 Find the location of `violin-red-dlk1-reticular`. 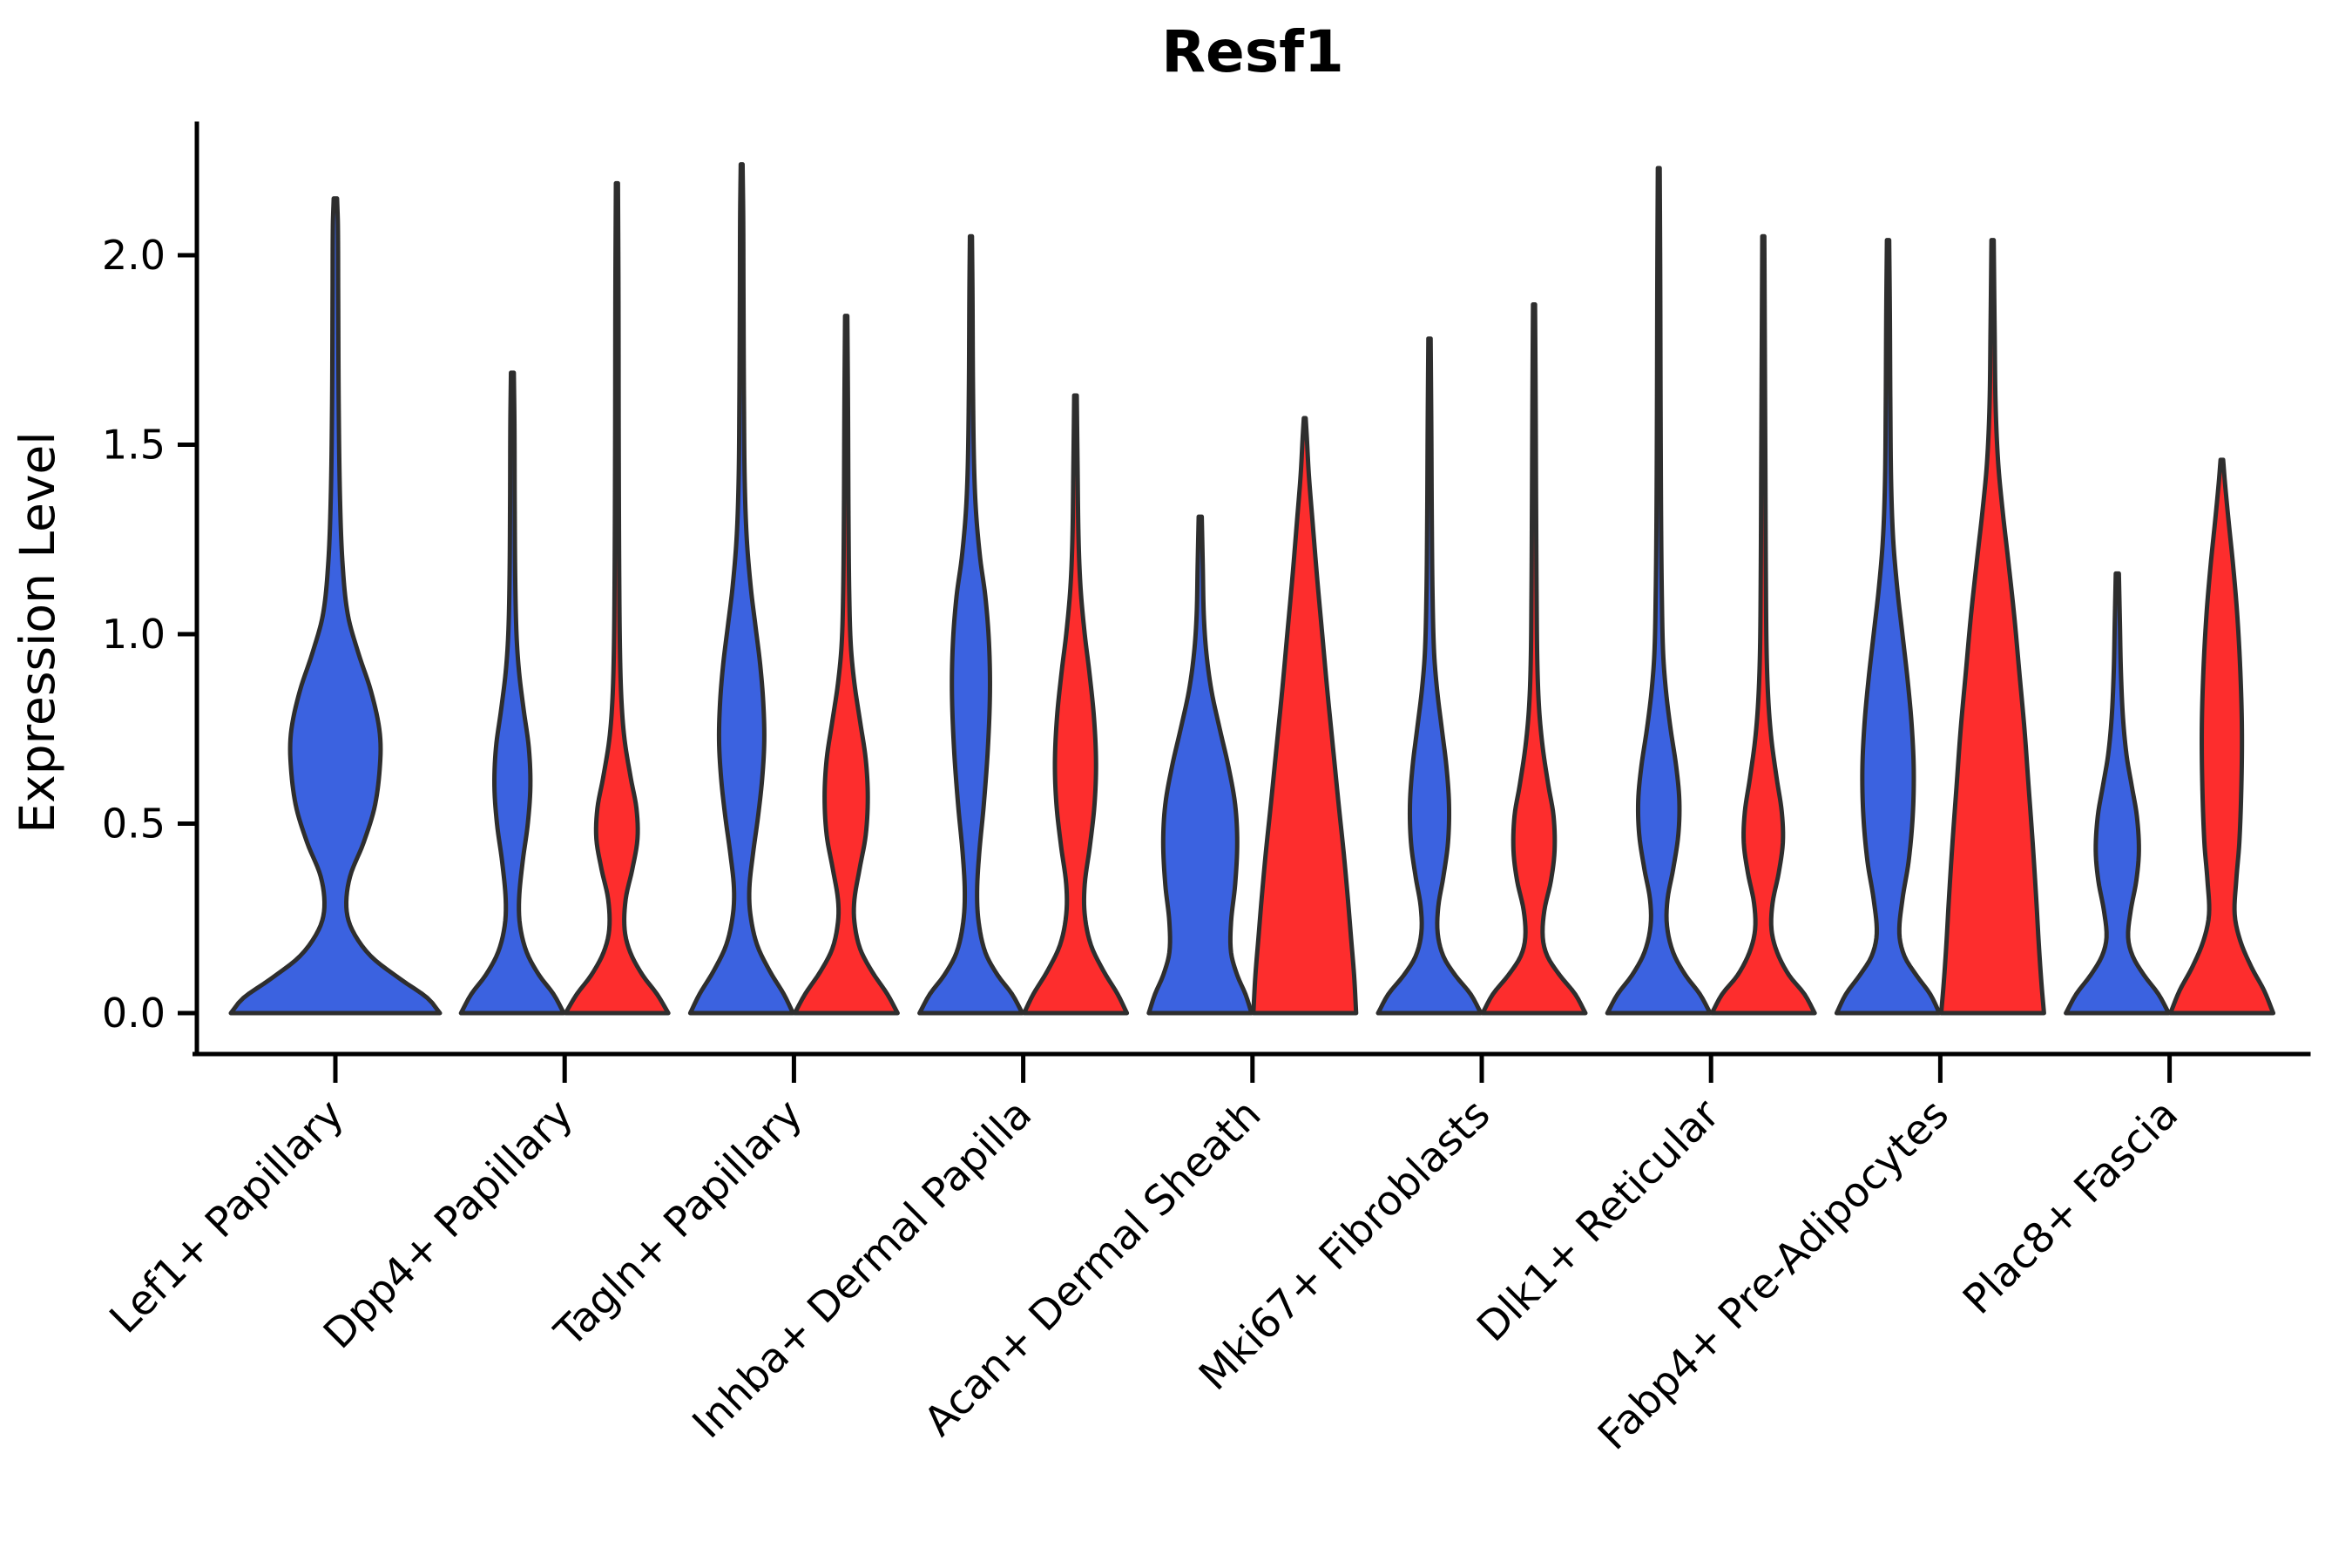

violin-red-dlk1-reticular is located at coordinates (1763, 624).